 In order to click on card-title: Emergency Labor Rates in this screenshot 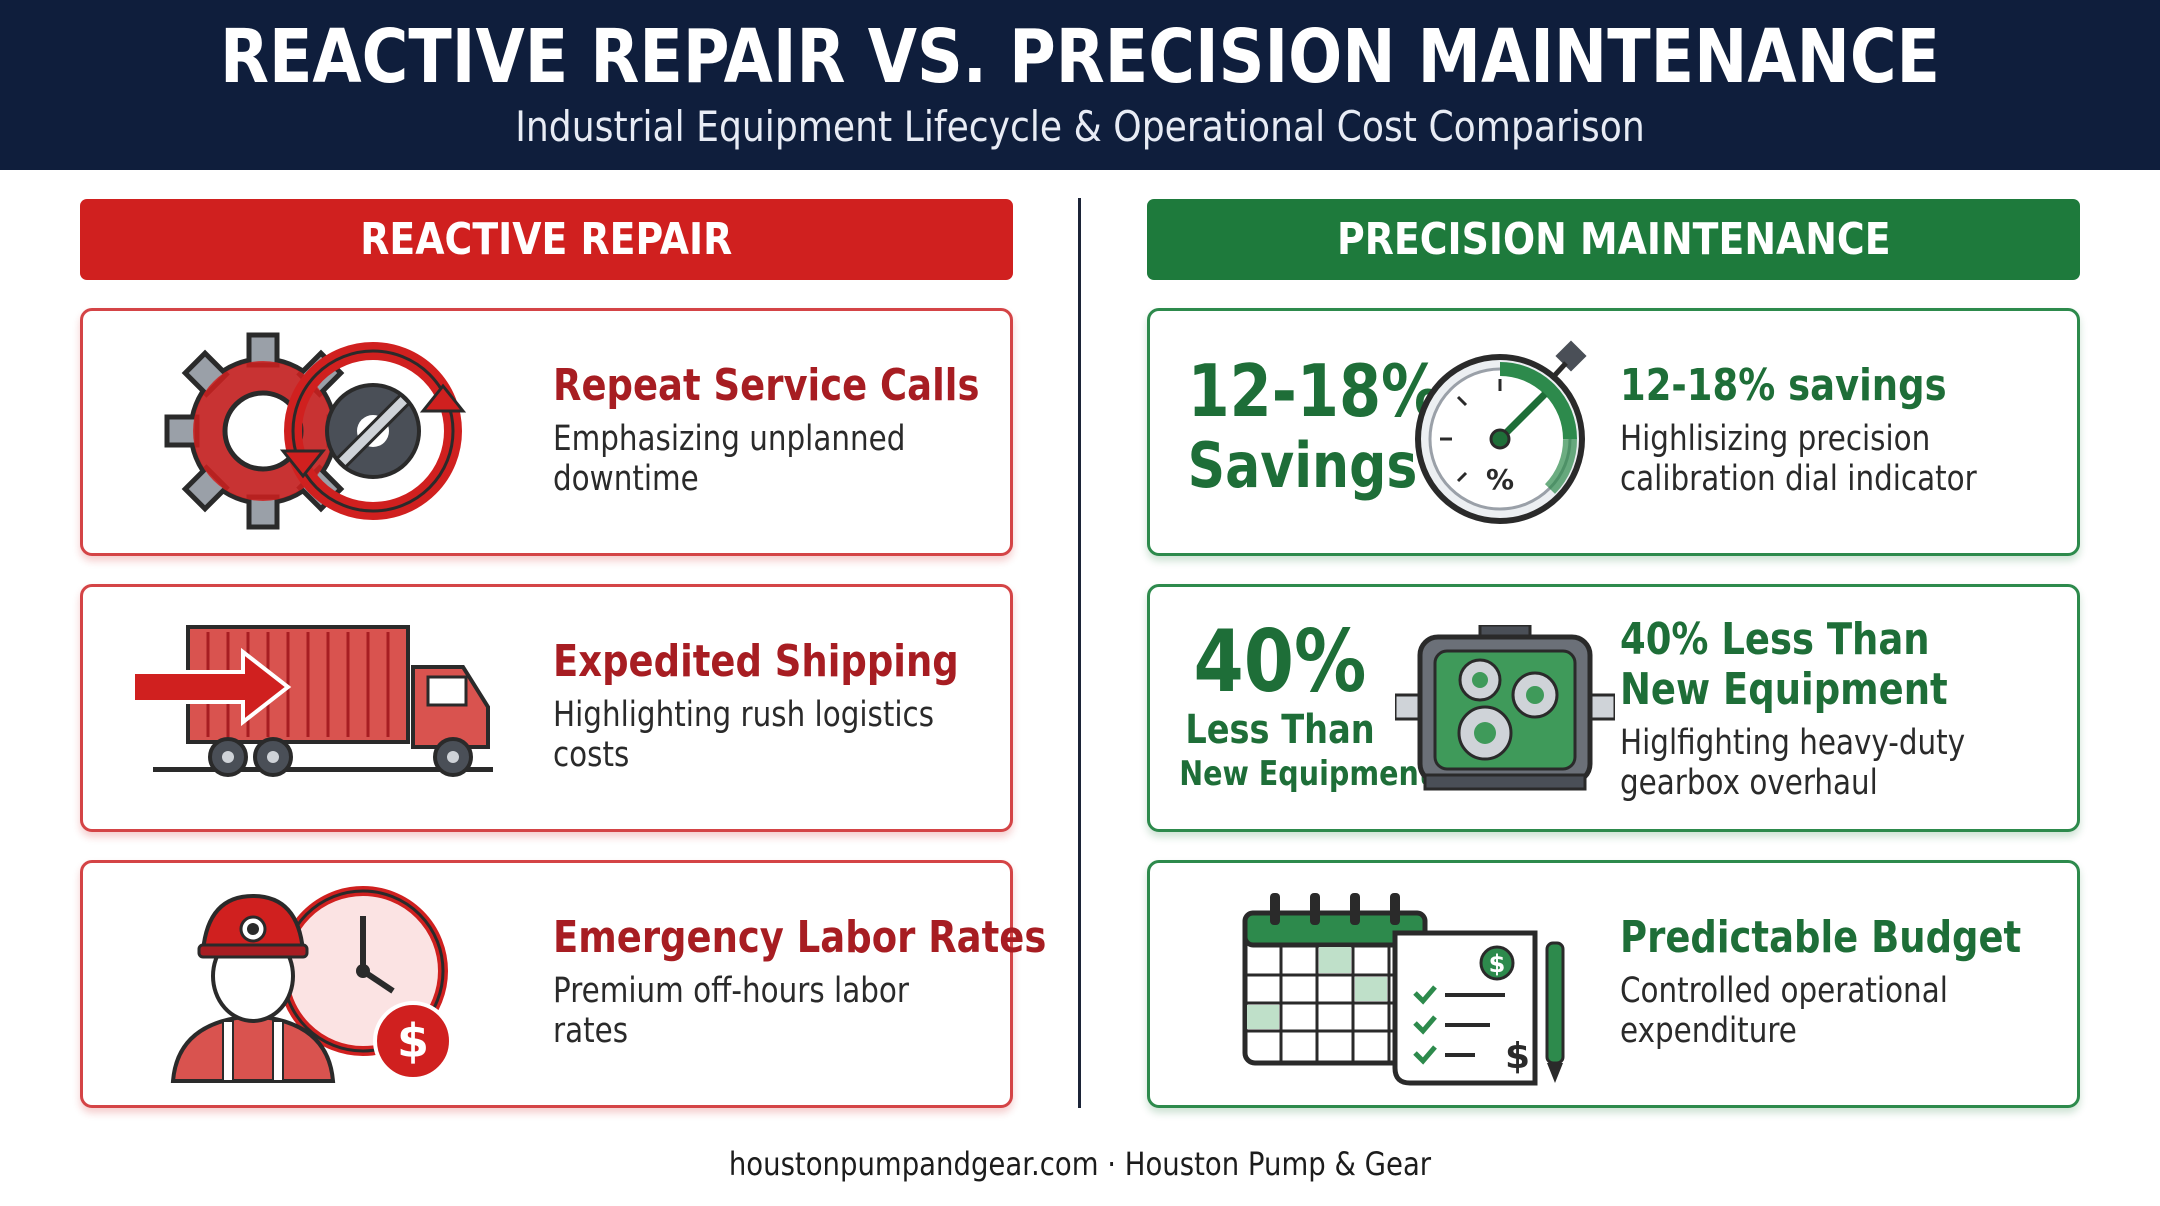, I will do `click(800, 937)`.